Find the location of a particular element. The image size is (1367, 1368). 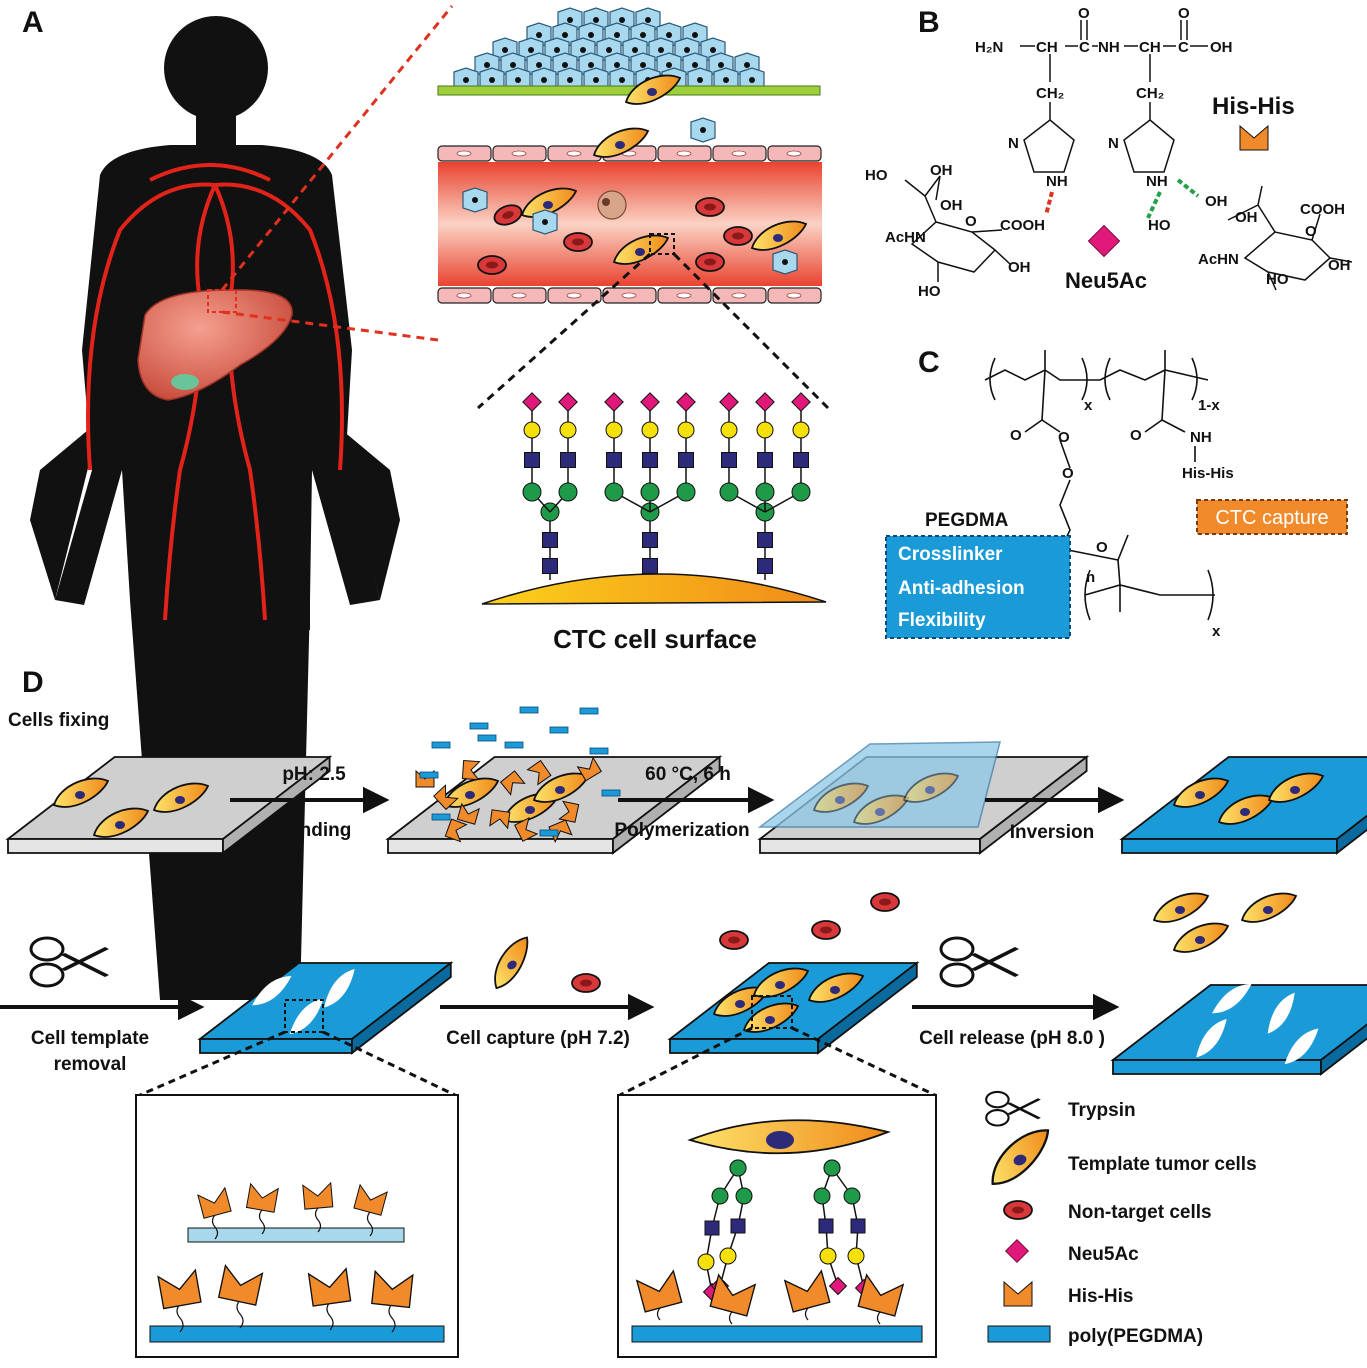

step2-condition: 60 °C, 6 h is located at coordinates (688, 774).